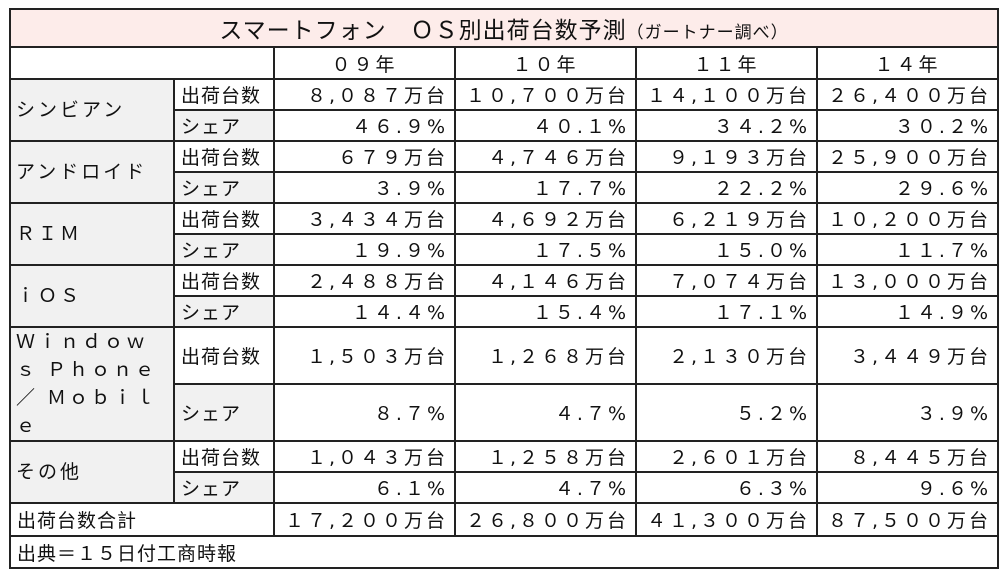  Describe the element at coordinates (423, 31) in the screenshot. I see `table-title: スマートフォン ＯＳ別出荷台数予測` at that location.